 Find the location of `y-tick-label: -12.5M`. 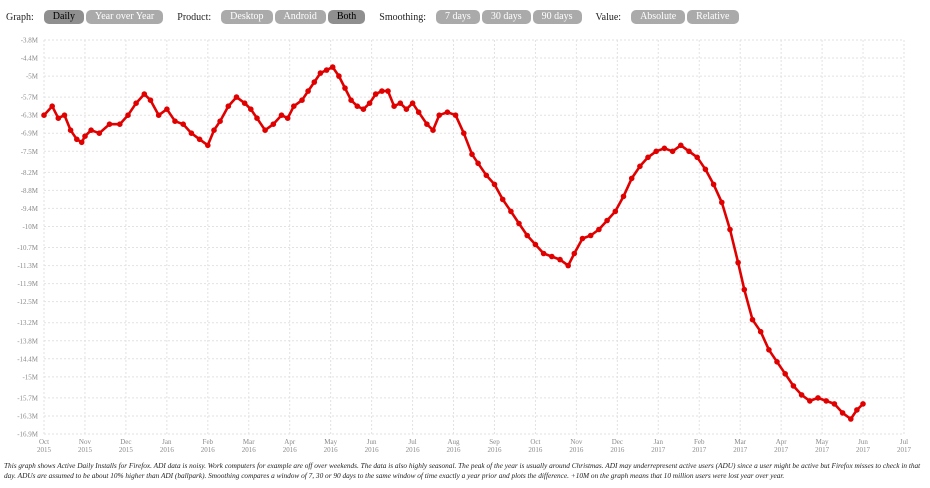

y-tick-label: -12.5M is located at coordinates (28, 302).